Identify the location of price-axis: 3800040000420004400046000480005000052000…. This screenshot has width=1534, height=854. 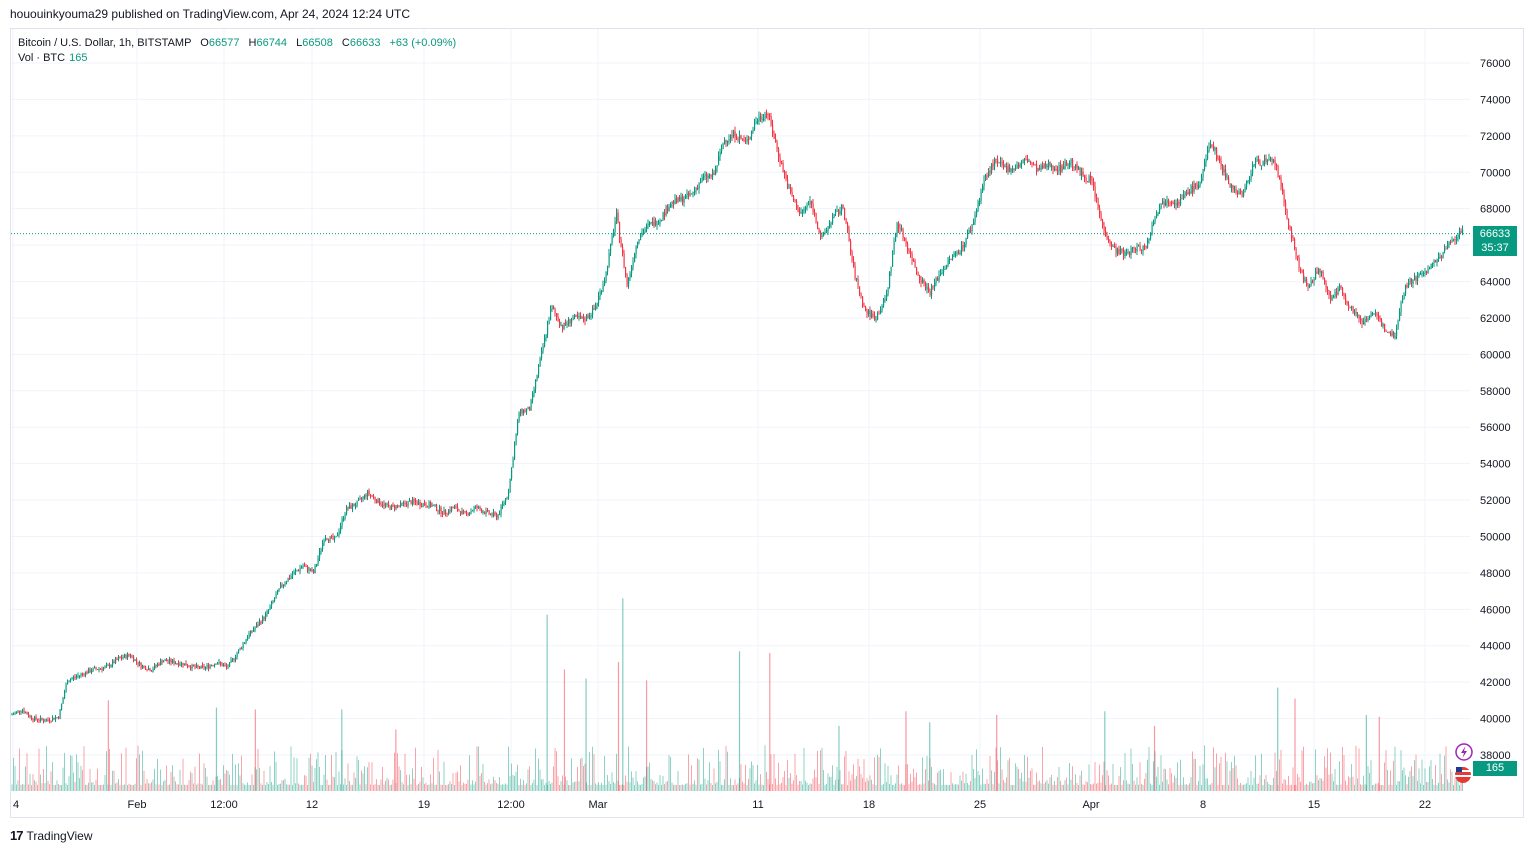
(1495, 410).